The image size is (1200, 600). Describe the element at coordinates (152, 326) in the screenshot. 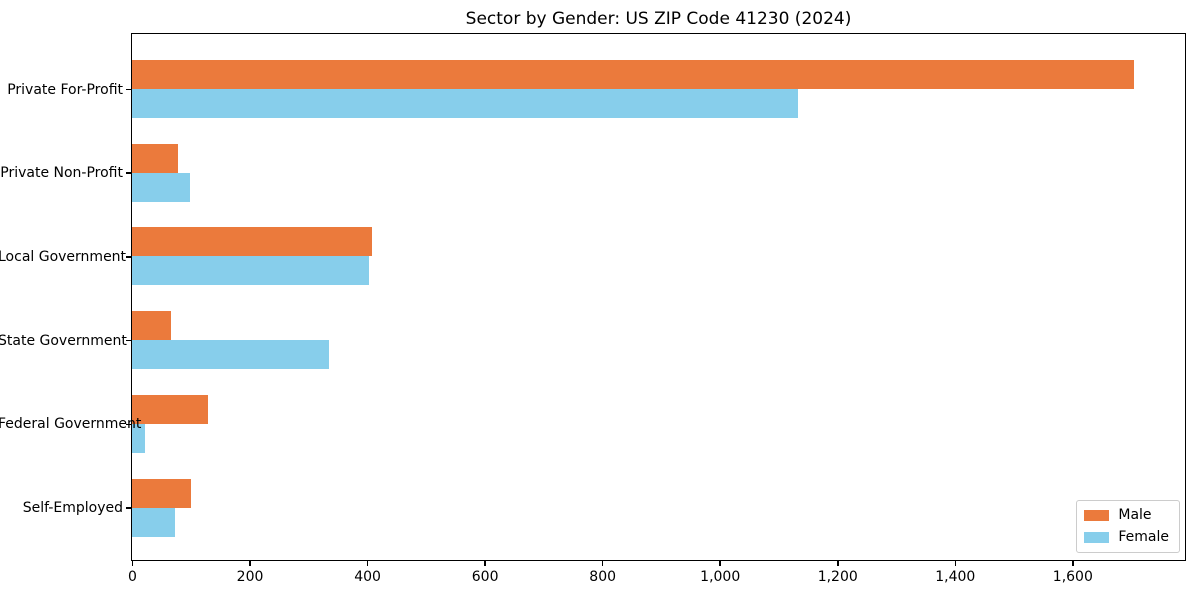

I see `bar-male-state-government` at that location.